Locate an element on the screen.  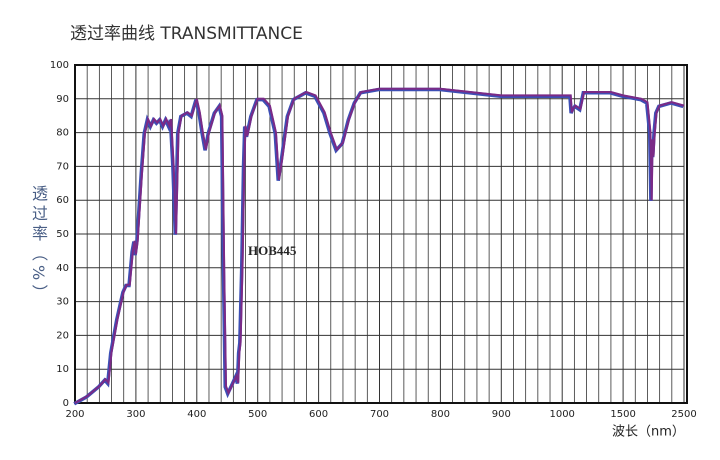
y-tick-label: 10 is located at coordinates (62, 369).